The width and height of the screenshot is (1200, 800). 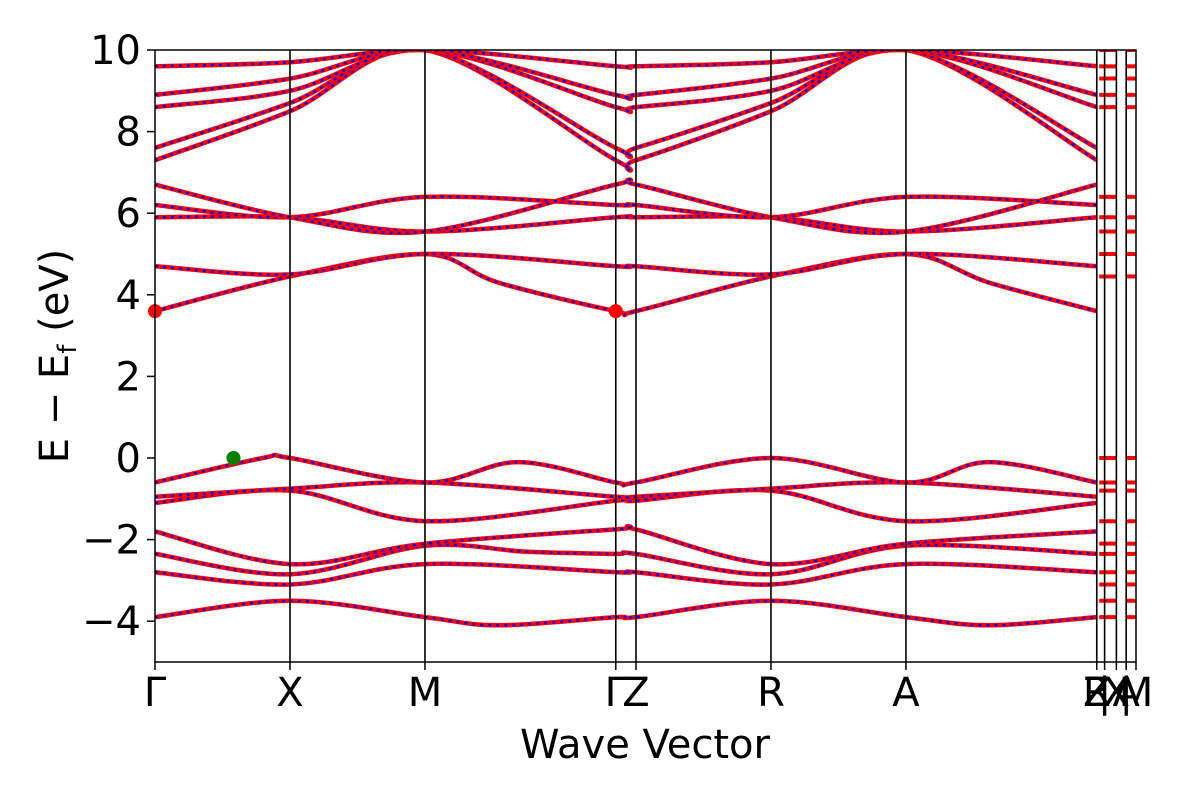 I want to click on x-tick-label-10: X, so click(x=1116, y=693).